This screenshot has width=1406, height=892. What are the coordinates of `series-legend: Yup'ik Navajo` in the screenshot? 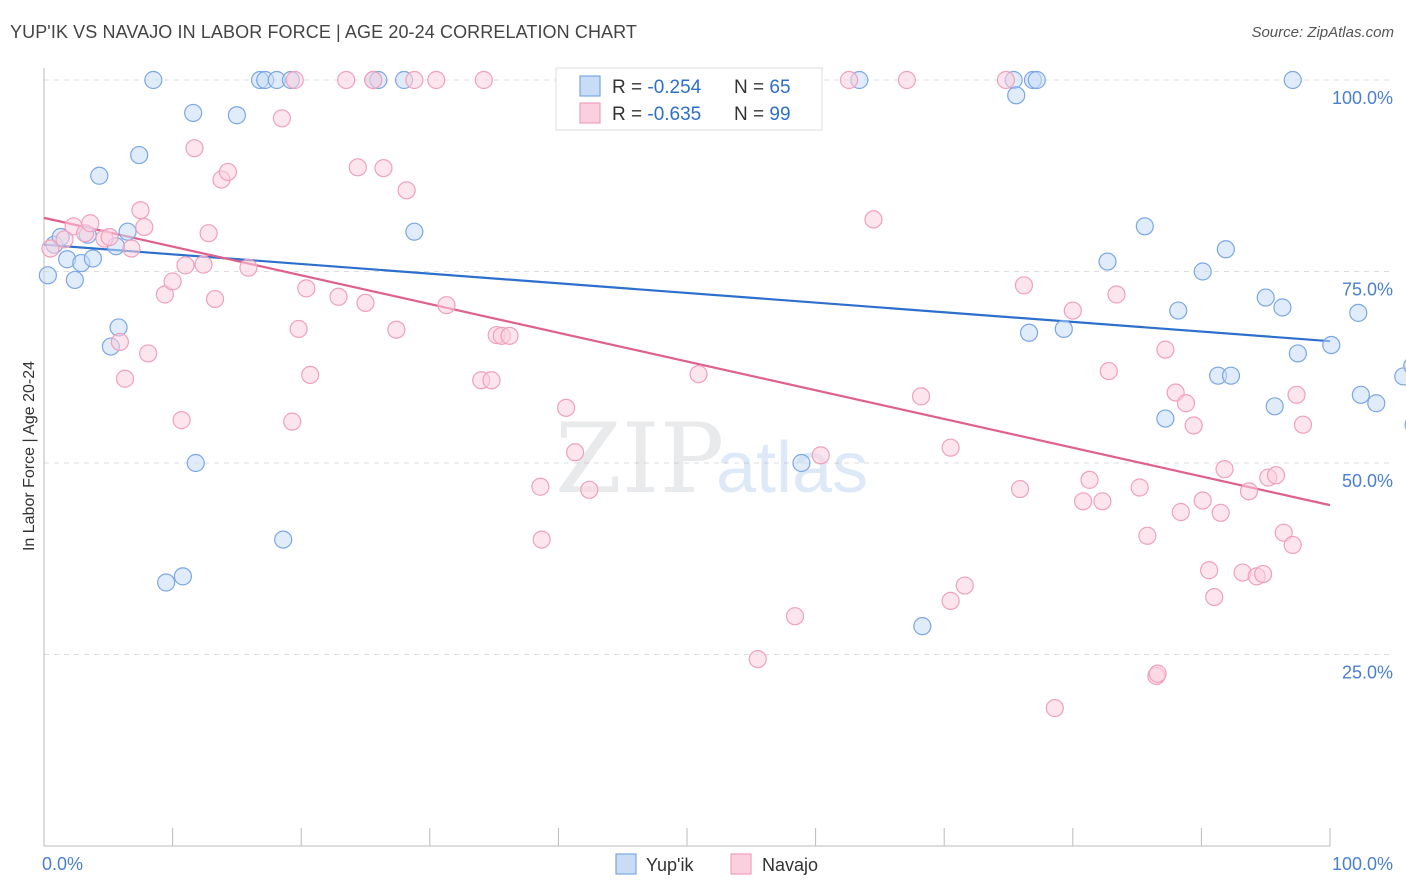 It's located at (716, 864).